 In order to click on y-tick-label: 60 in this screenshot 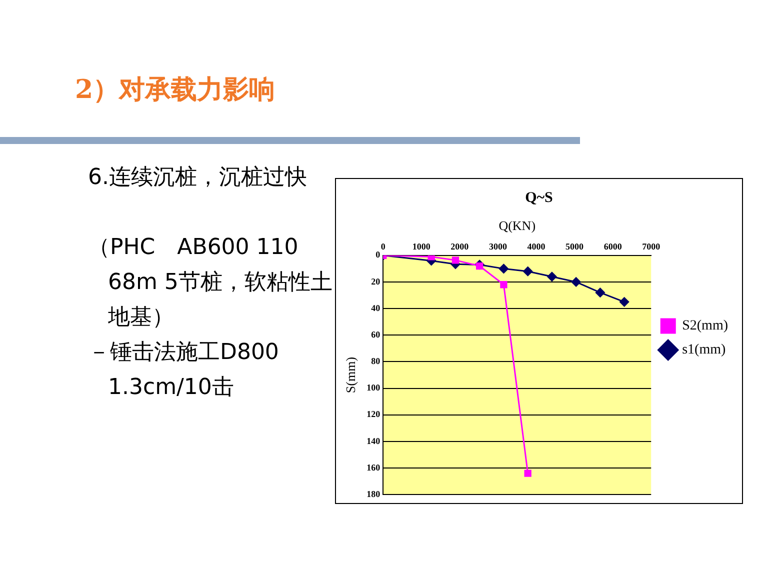, I will do `click(376, 334)`.